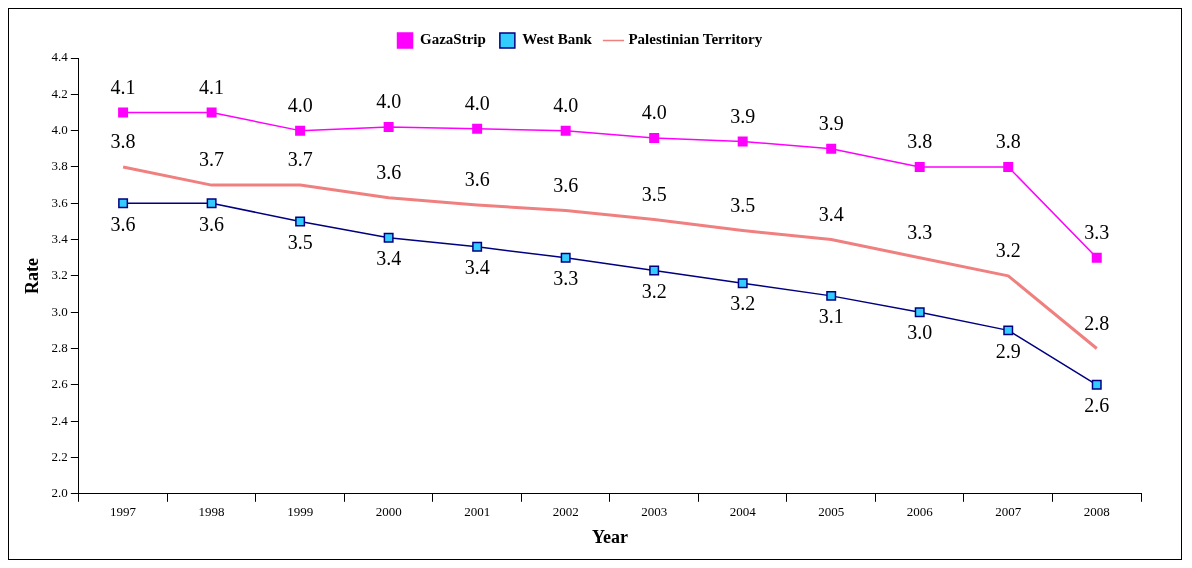 This screenshot has width=1192, height=568. What do you see at coordinates (60, 202) in the screenshot?
I see `y-tick-label: 3.6` at bounding box center [60, 202].